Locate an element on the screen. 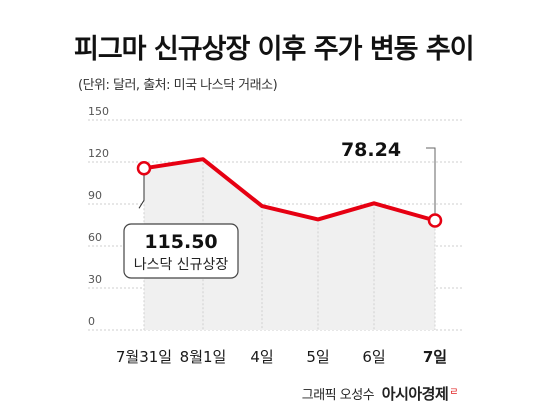 The height and width of the screenshot is (412, 550). data-label: 115.50 is located at coordinates (180, 242).